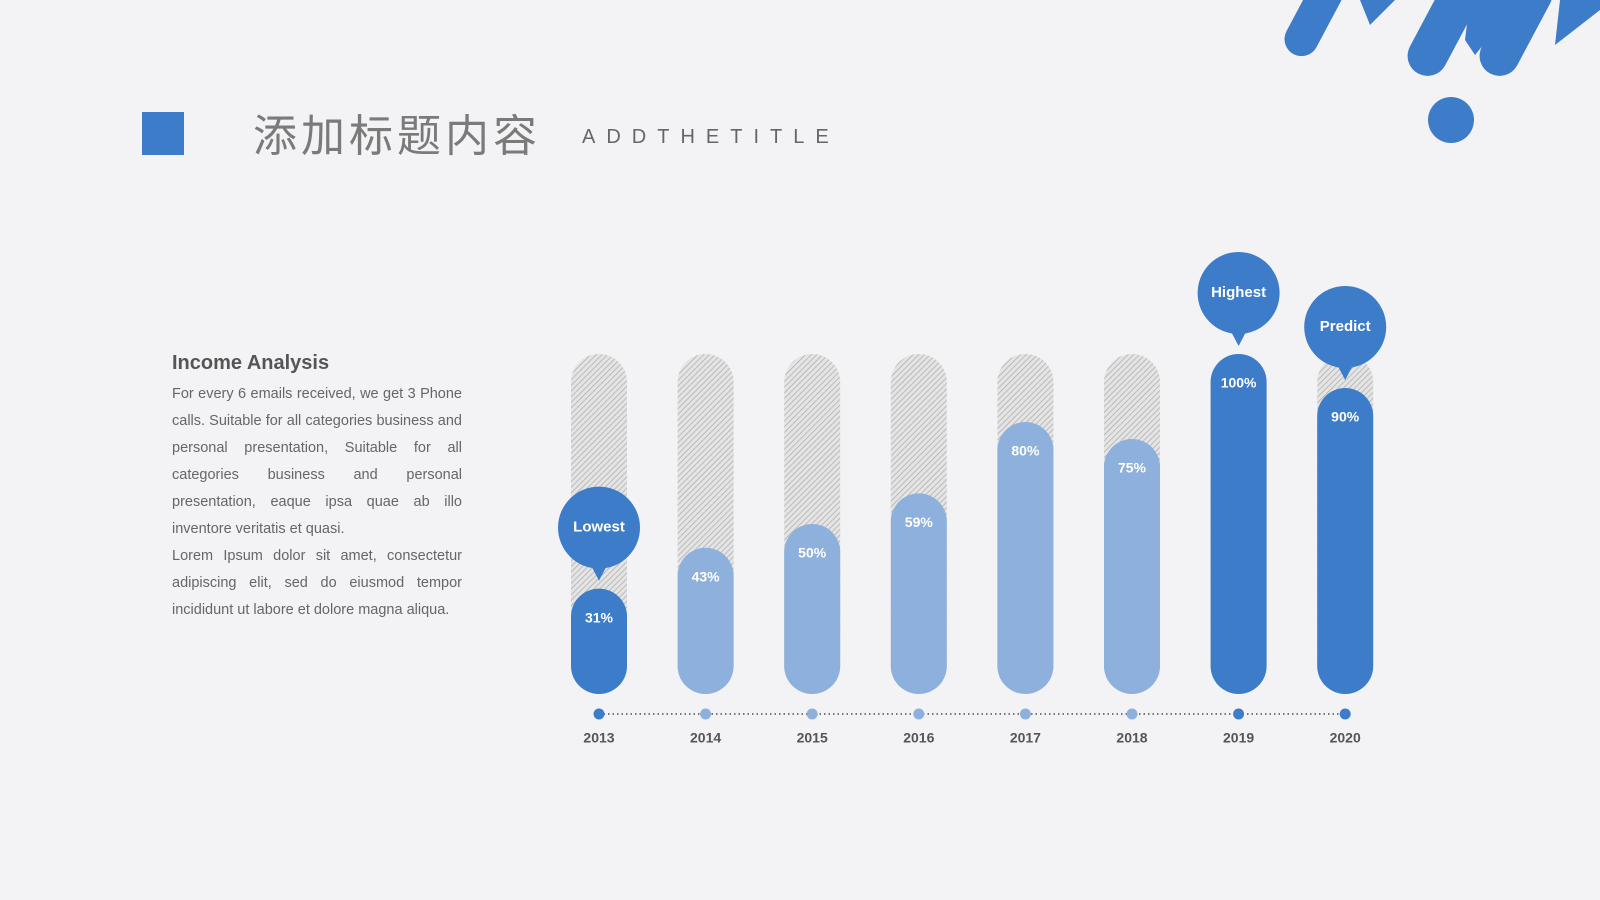  Describe the element at coordinates (397, 136) in the screenshot. I see `title: 添加标题内容` at that location.